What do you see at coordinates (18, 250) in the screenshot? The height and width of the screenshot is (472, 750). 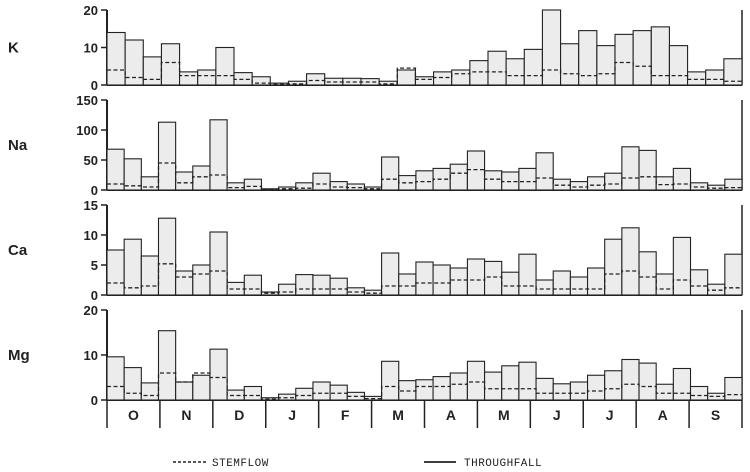 I see `panel-label: Ca` at bounding box center [18, 250].